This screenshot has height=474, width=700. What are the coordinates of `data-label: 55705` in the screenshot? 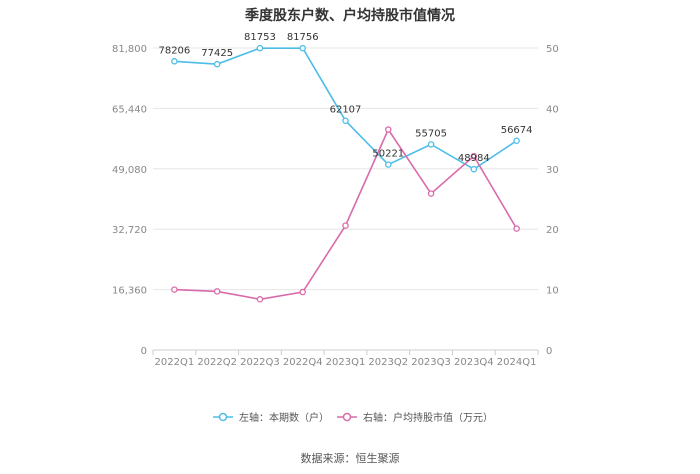 It's located at (431, 133).